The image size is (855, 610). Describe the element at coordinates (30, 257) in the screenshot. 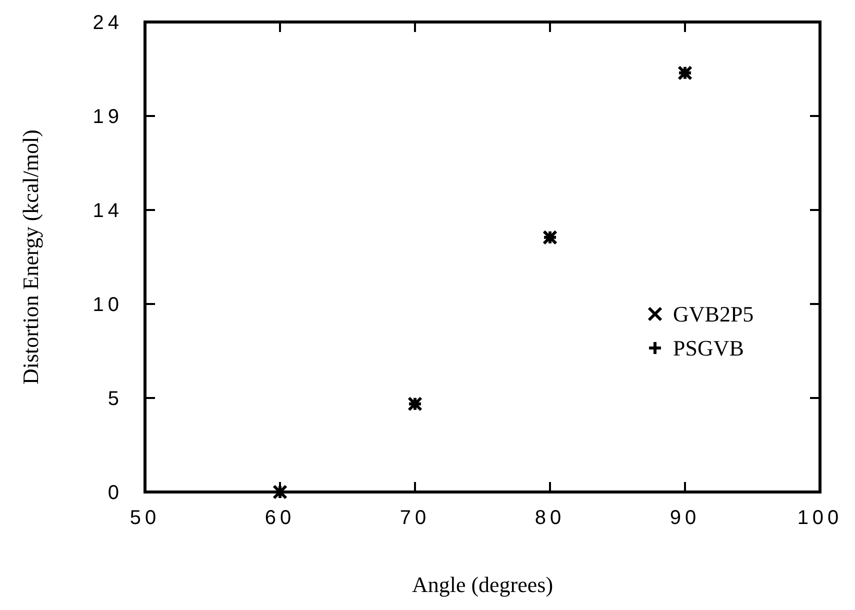

I see `y-axis-title: Distortion Energy (kcal/mol)` at that location.